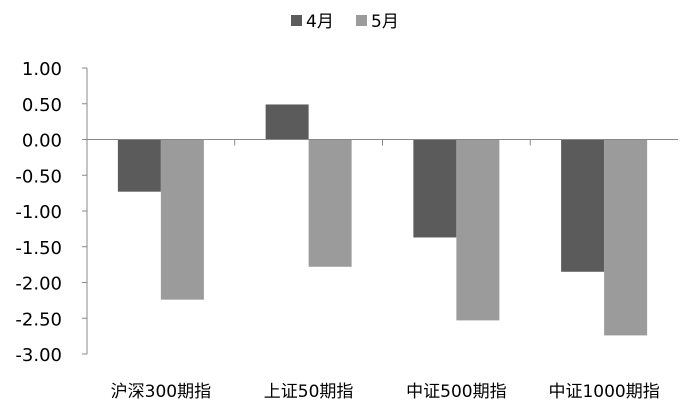  What do you see at coordinates (42, 69) in the screenshot?
I see `y-tick-label: 1.00` at bounding box center [42, 69].